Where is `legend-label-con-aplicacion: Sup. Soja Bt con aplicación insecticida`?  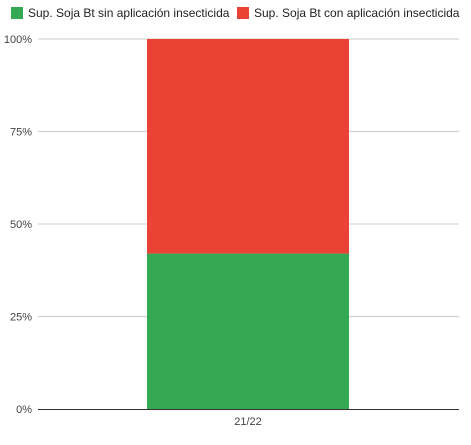
legend-label-con-aplicacion: Sup. Soja Bt con aplicación insecticida is located at coordinates (357, 13).